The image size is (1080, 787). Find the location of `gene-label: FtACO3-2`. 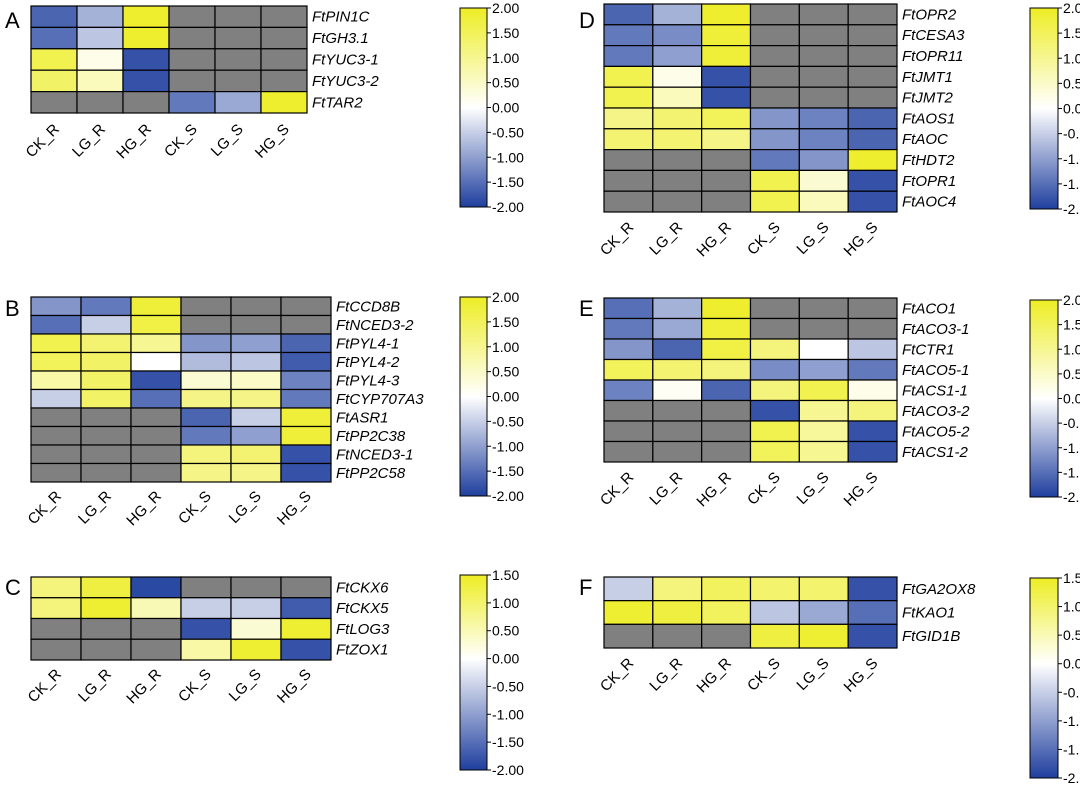

gene-label: FtACO3-2 is located at coordinates (936, 411).